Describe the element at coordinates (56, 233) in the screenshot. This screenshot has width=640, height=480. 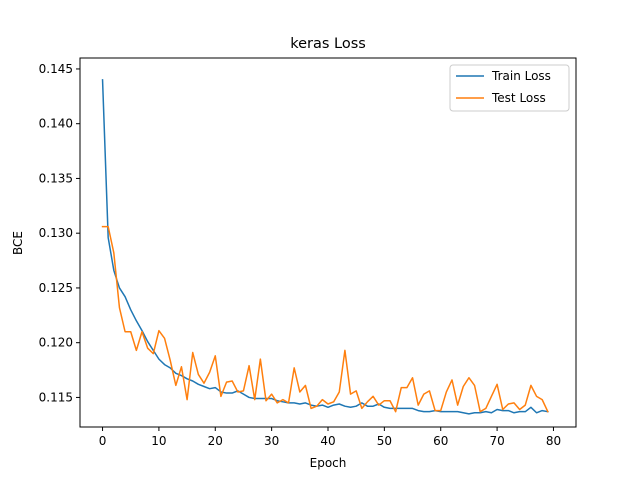
I see `y-tick-label: 0.130` at that location.